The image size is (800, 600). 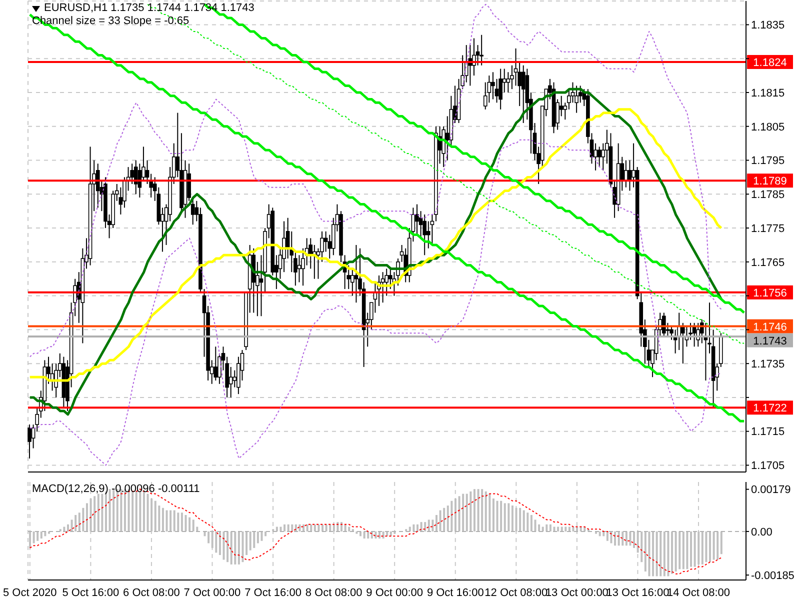 I want to click on y-tick-label: 1.1775, so click(x=768, y=228).